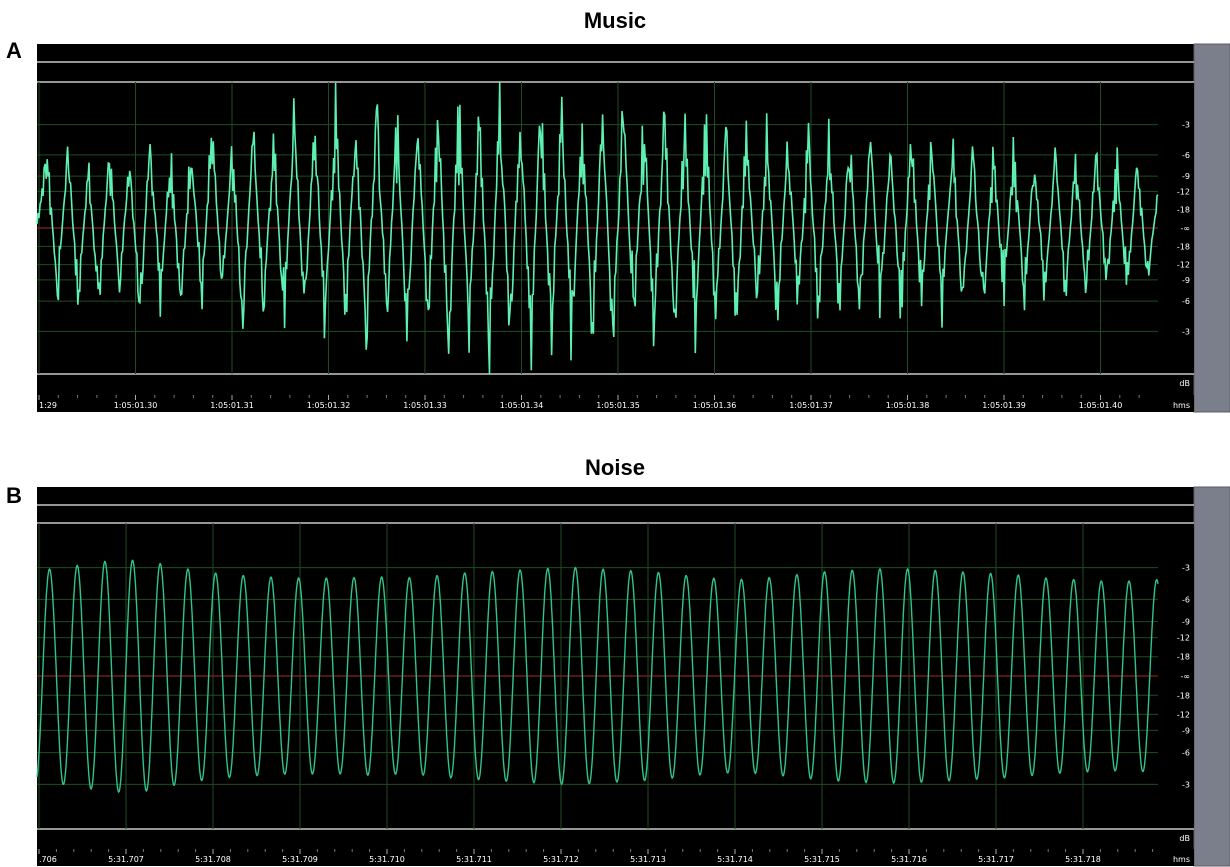 The image size is (1230, 867). What do you see at coordinates (615, 467) in the screenshot?
I see `chart-title: Noise` at bounding box center [615, 467].